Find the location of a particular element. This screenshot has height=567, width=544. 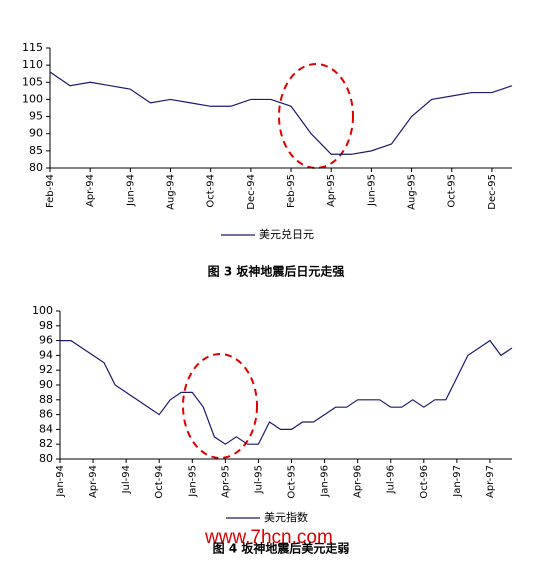

x-tick-label: Jun-94 is located at coordinates (130, 190).